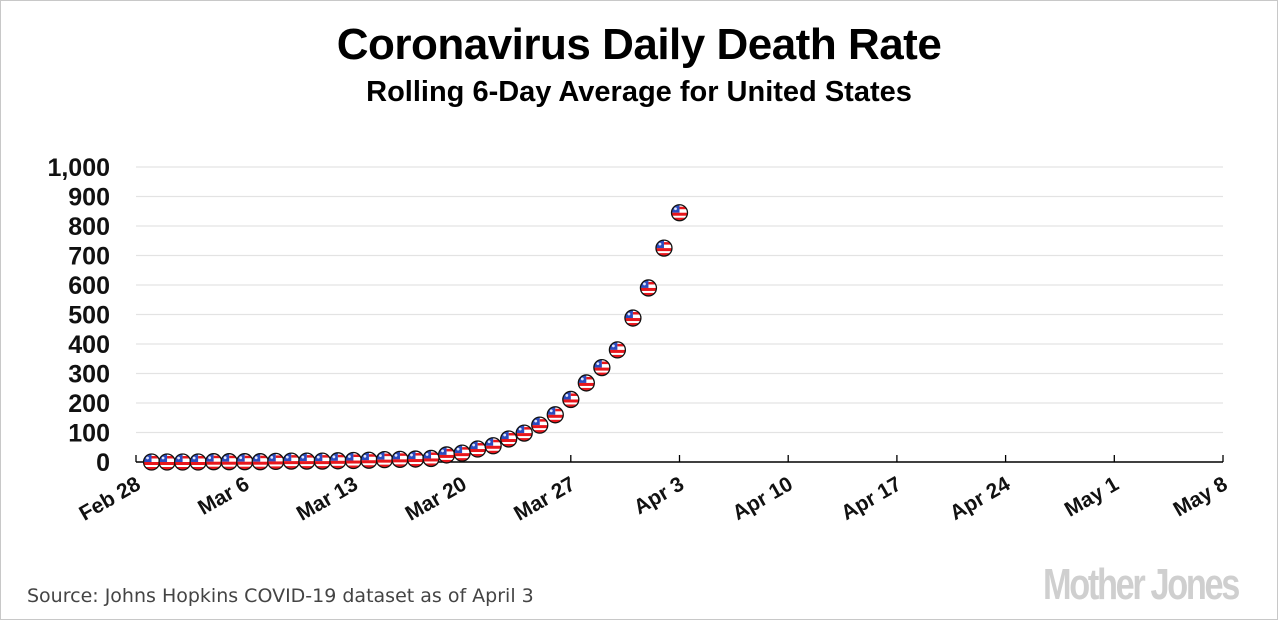 Image resolution: width=1278 pixels, height=620 pixels. Describe the element at coordinates (89, 404) in the screenshot. I see `y-tick-label: 200` at that location.